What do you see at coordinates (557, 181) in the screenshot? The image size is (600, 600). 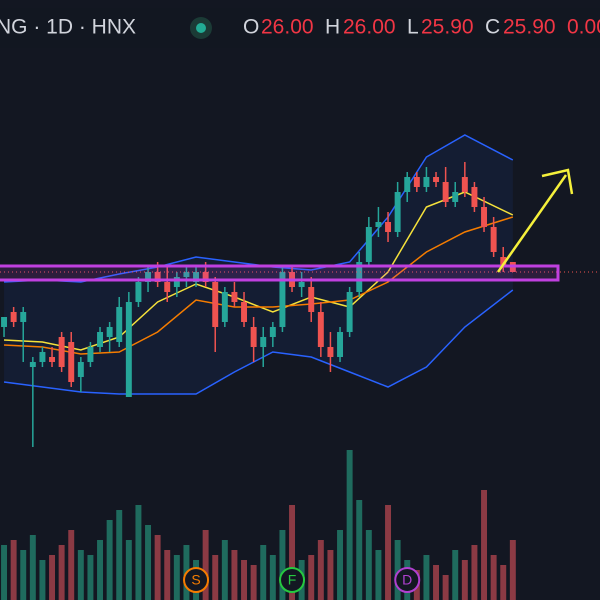 I see `arrow-head` at bounding box center [557, 181].